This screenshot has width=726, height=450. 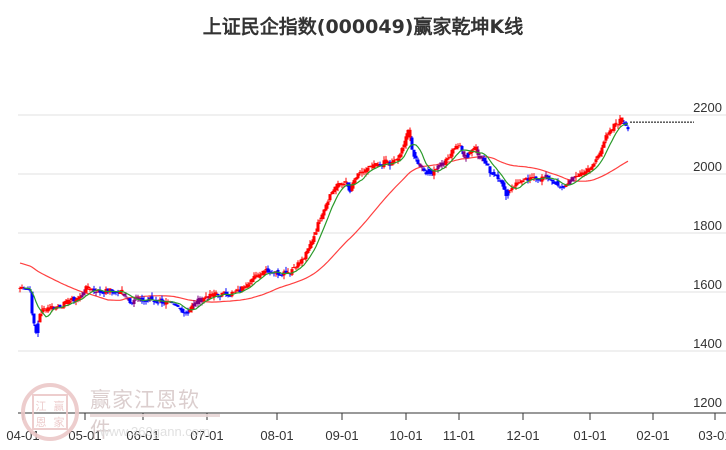 What do you see at coordinates (707, 225) in the screenshot?
I see `y-tick-label: 1800` at bounding box center [707, 225].